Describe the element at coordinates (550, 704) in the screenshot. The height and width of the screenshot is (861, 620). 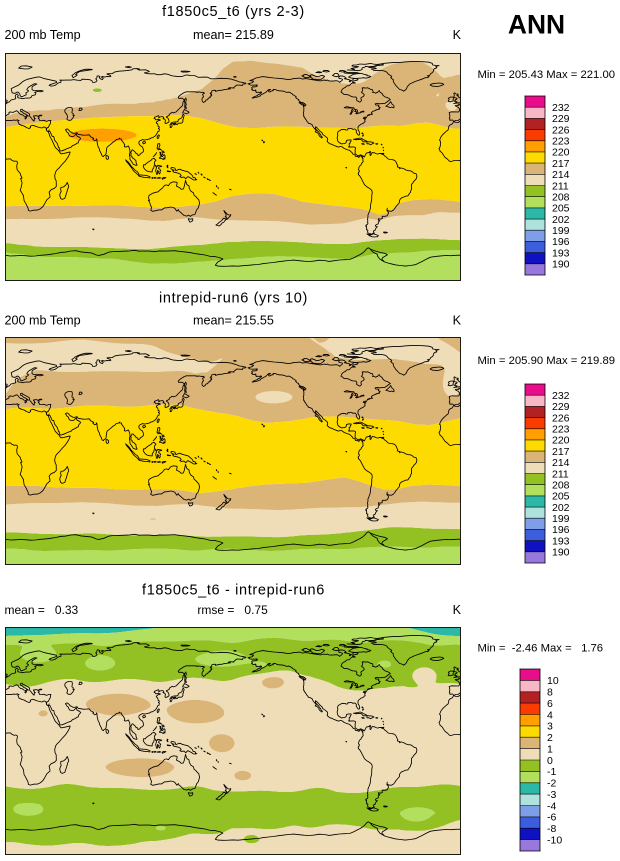
I see `svg-text: 6` at that location.